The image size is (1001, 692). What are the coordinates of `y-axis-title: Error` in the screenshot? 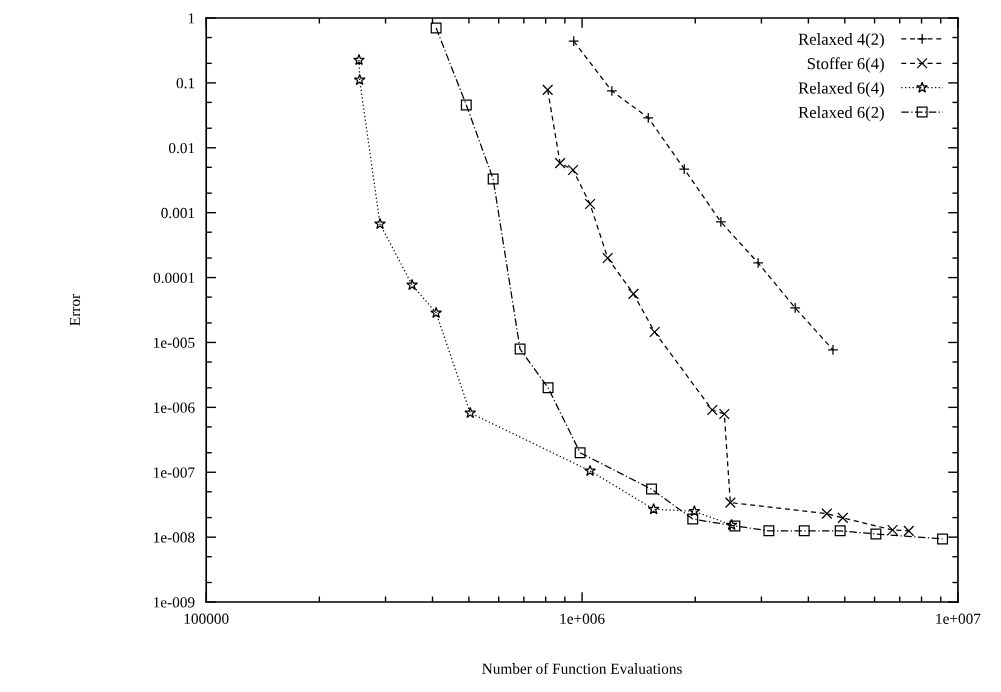 It's located at (75, 310).